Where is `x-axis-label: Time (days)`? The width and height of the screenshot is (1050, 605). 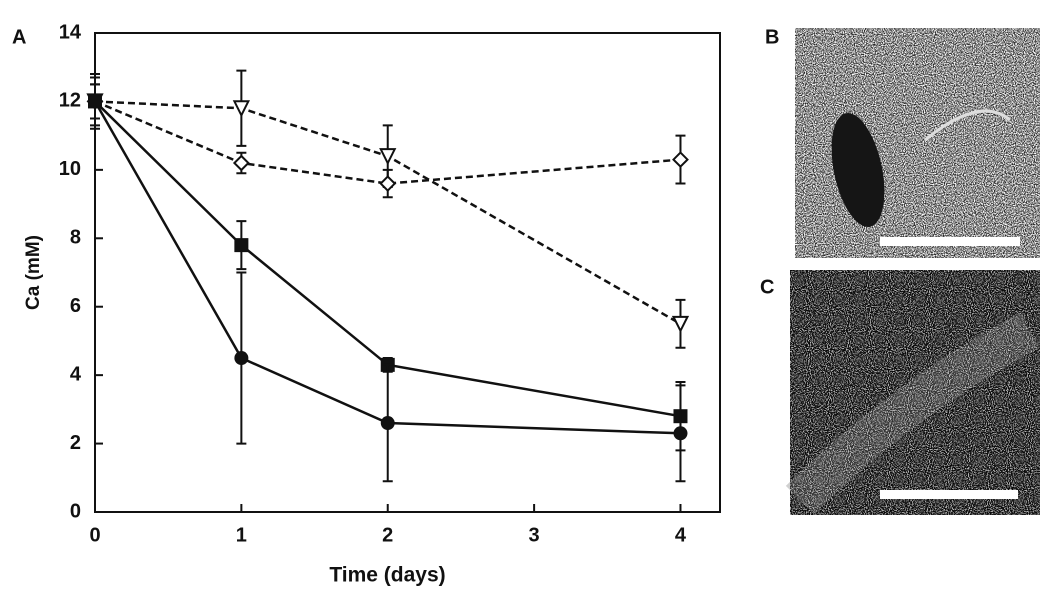
x-axis-label: Time (days) is located at coordinates (387, 575).